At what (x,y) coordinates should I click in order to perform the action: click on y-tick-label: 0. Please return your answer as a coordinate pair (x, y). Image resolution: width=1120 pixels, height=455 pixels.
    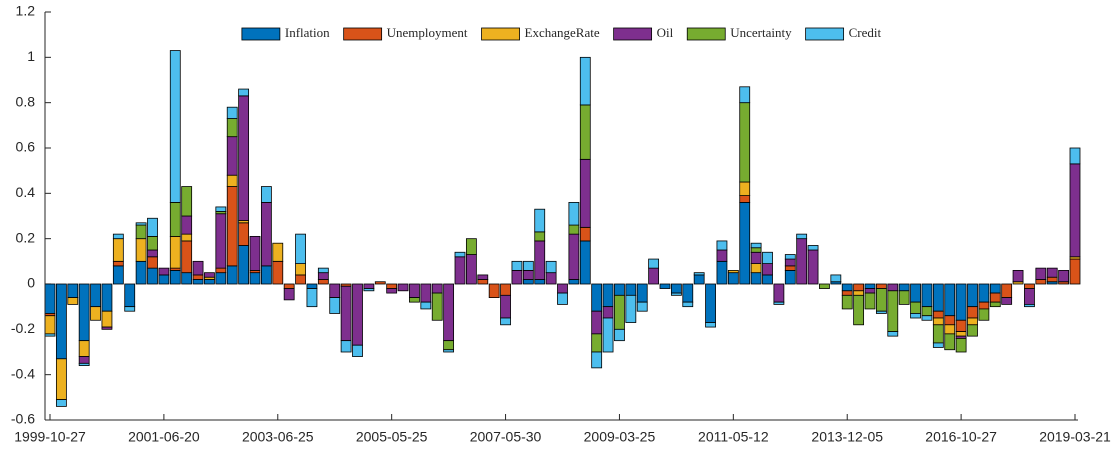
    Looking at the image, I should click on (31, 283).